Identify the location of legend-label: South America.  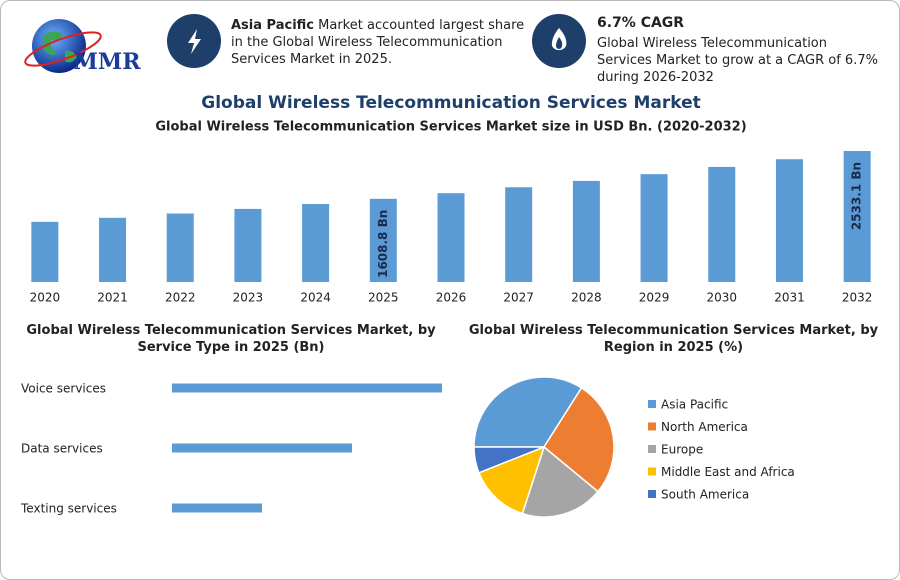
(705, 495).